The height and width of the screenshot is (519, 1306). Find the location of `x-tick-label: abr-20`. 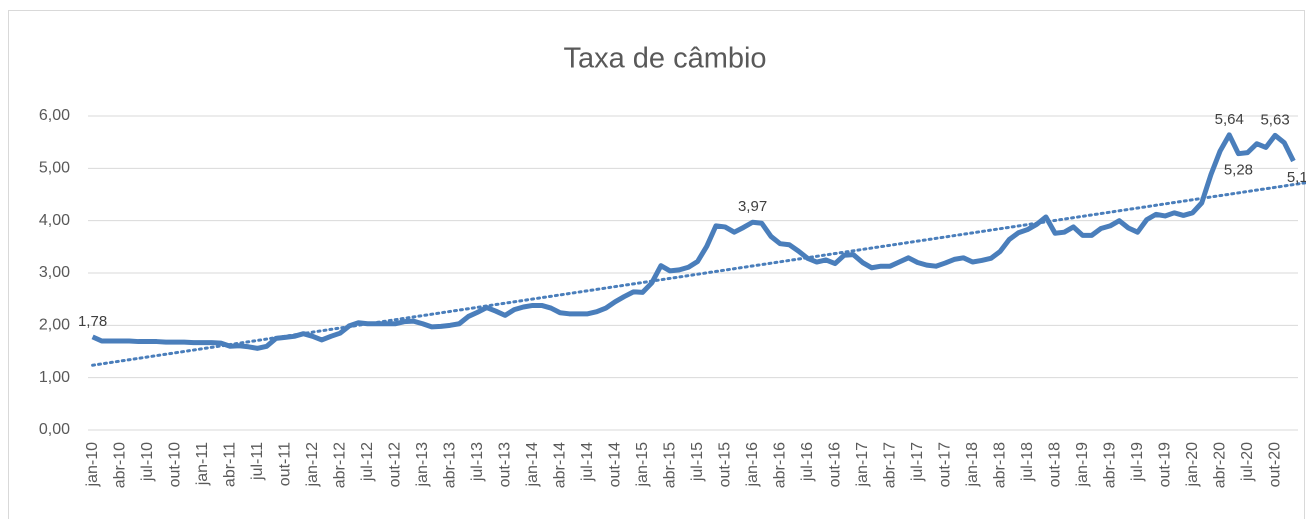

x-tick-label: abr-20 is located at coordinates (1219, 465).